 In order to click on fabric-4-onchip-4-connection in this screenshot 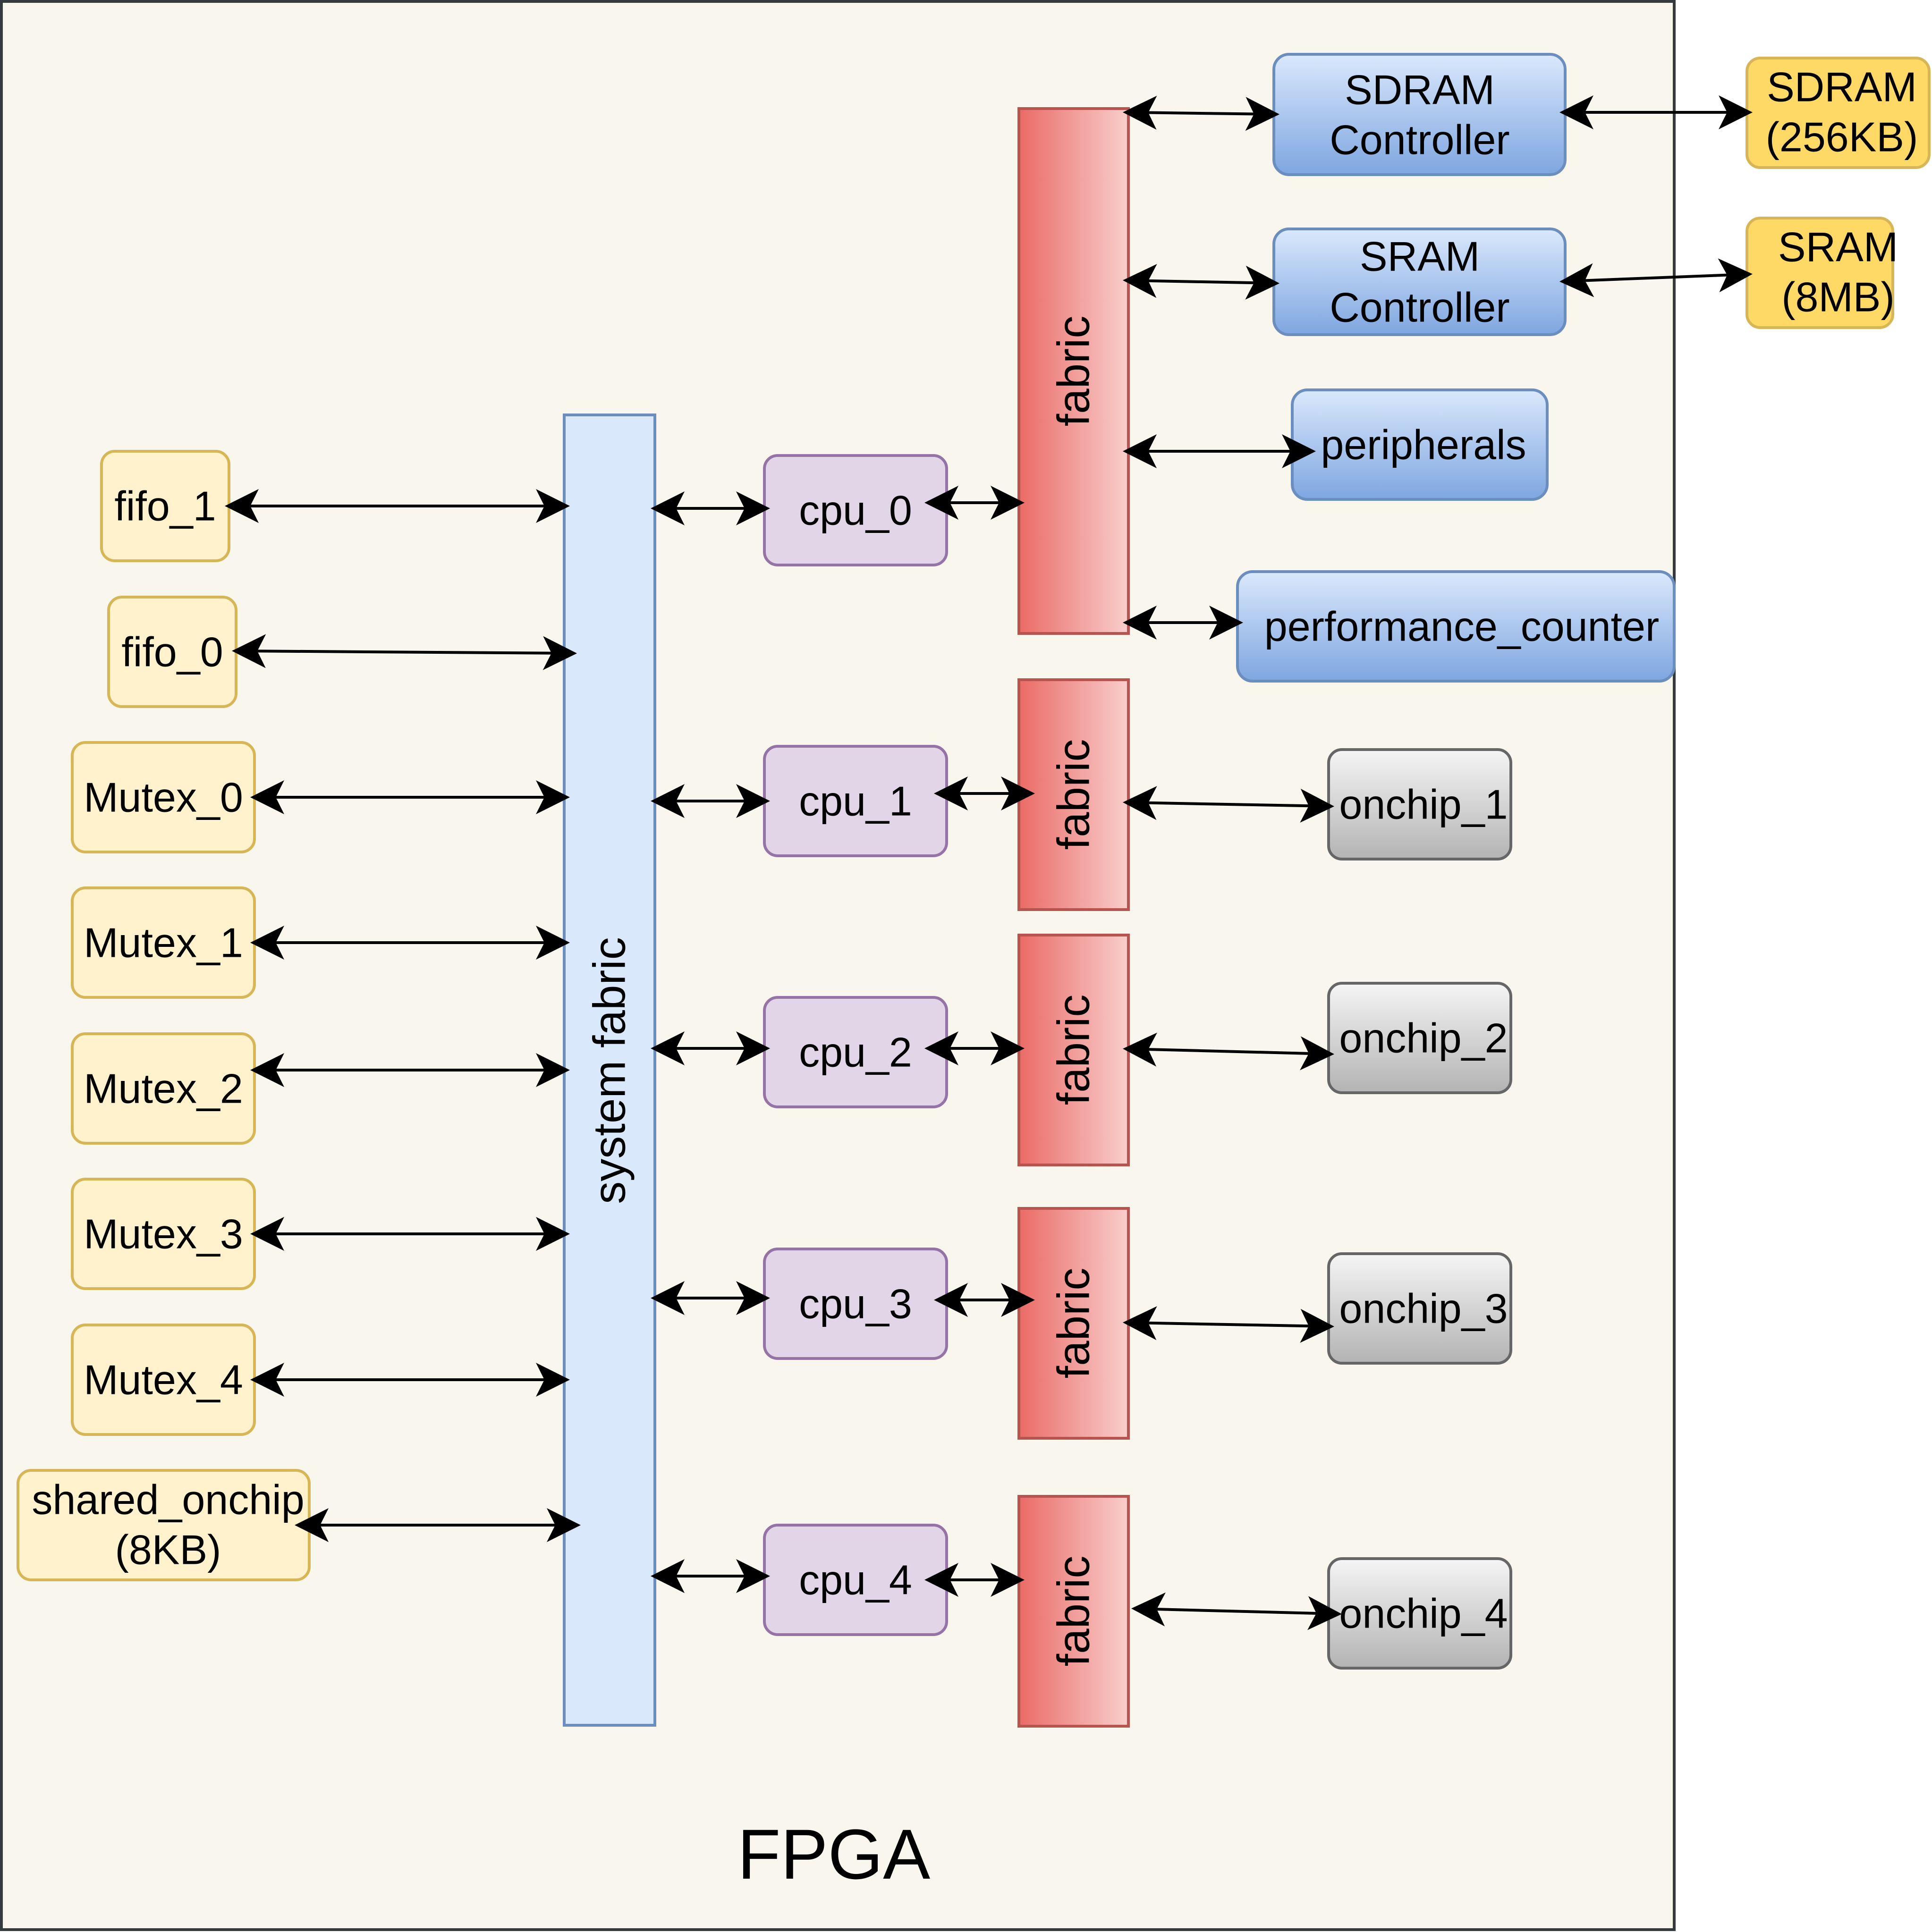, I will do `click(1236, 1611)`.